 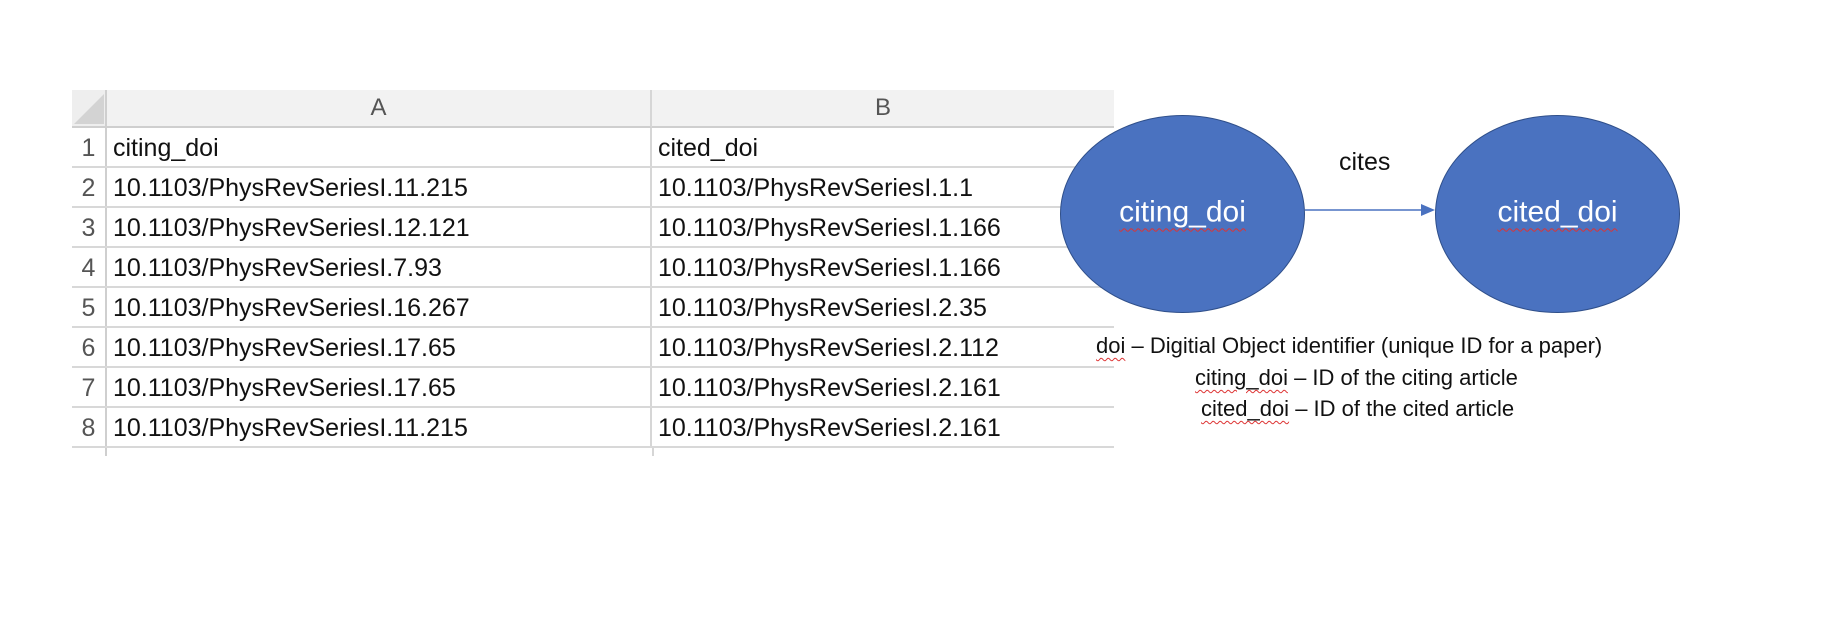 I want to click on table-row: 1 citing_doi cited_doi, so click(x=593, y=148).